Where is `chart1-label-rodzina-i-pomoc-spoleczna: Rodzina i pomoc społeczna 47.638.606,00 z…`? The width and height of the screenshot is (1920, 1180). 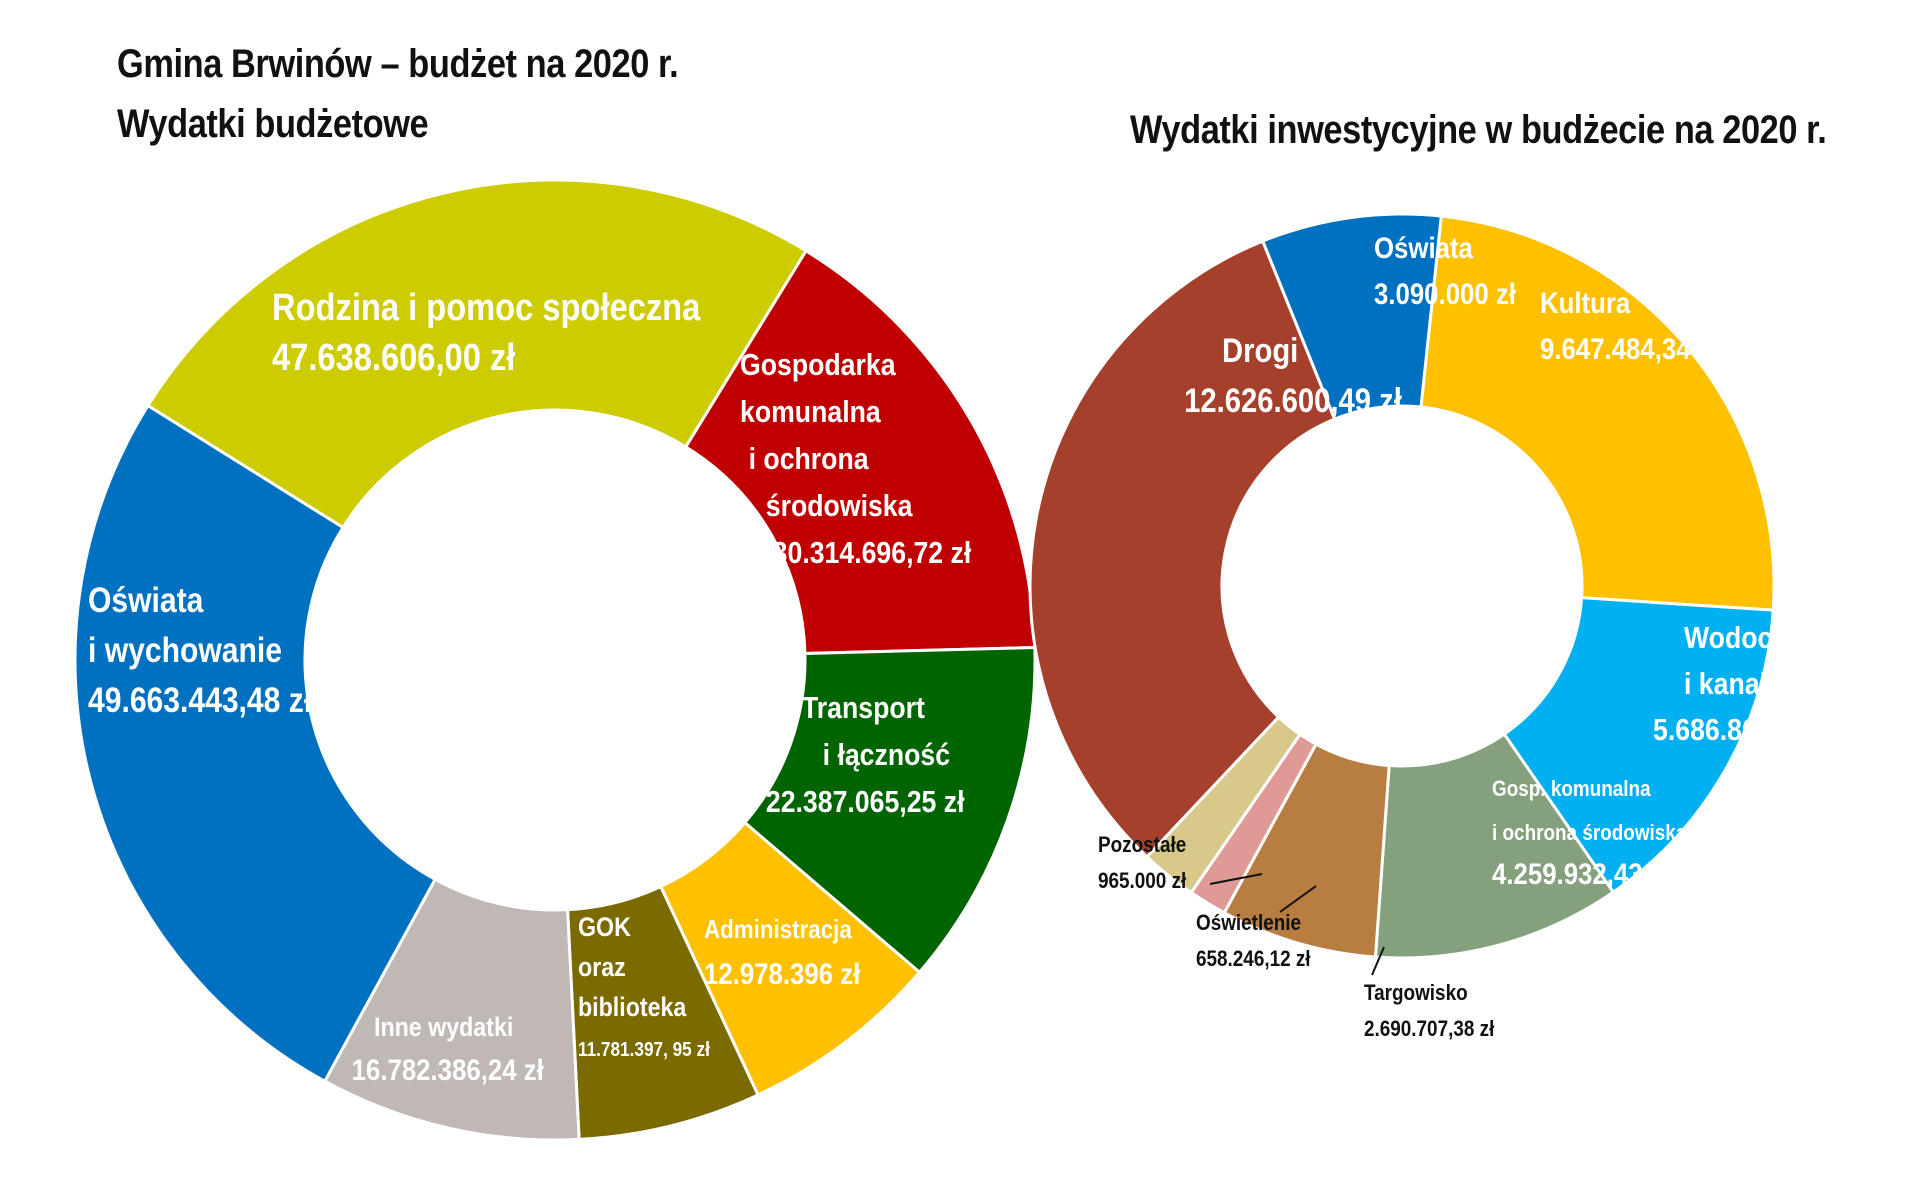 chart1-label-rodzina-i-pomoc-spoleczna: Rodzina i pomoc społeczna 47.638.606,00 z… is located at coordinates (486, 332).